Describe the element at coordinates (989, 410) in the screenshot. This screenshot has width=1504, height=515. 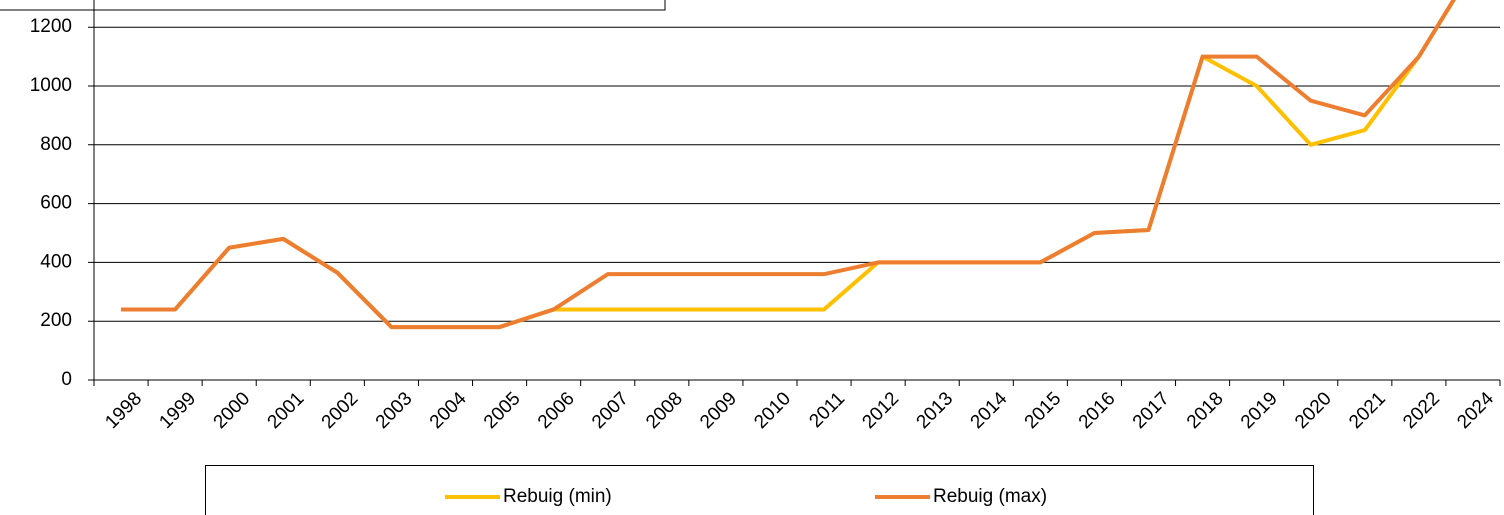
I see `x-tick-label: 2014` at that location.